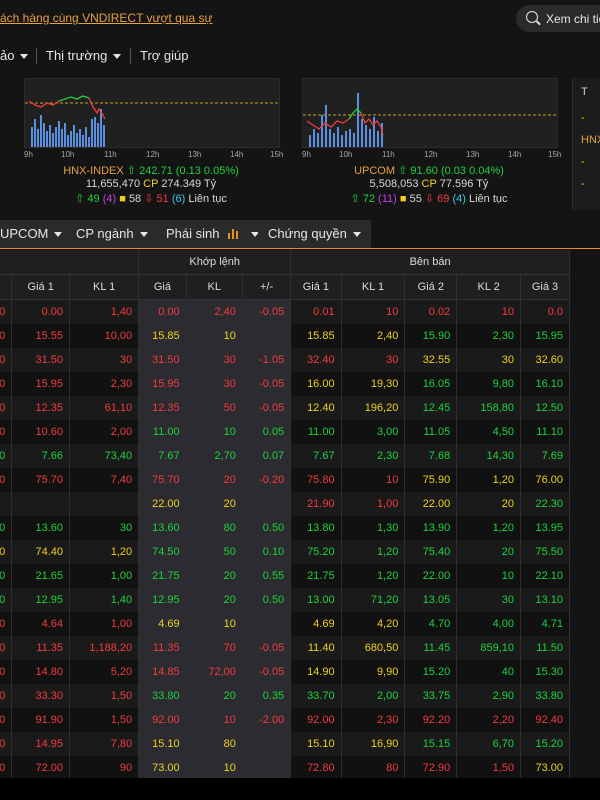 The width and height of the screenshot is (600, 800). Describe the element at coordinates (373, 504) in the screenshot. I see `cell-sell-vol1: 1,00` at that location.